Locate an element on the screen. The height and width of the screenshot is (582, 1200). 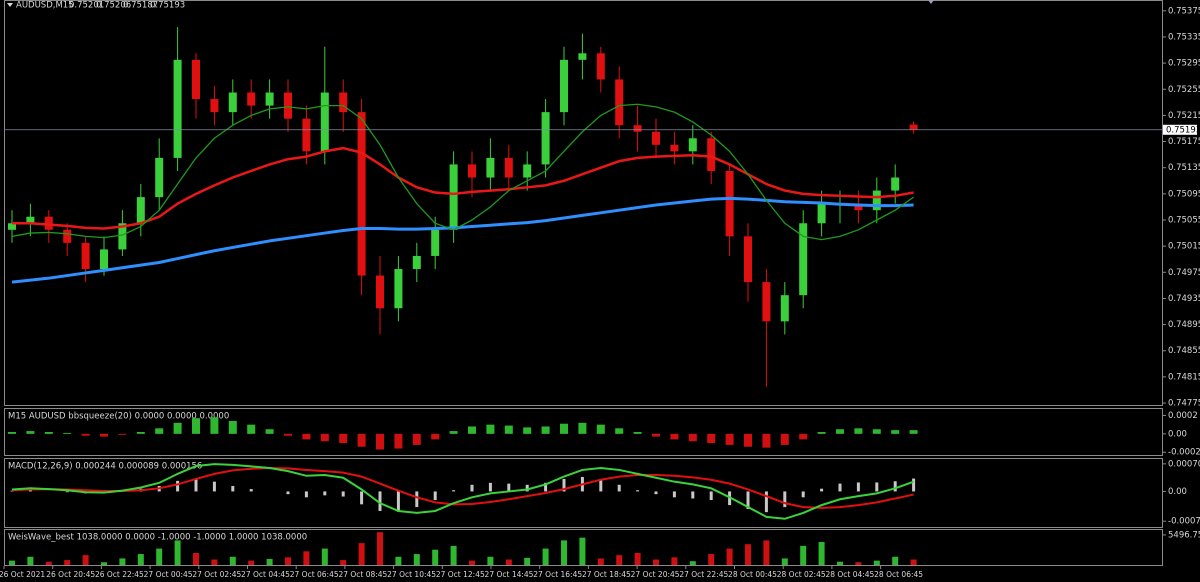
y-tick-label: 0.74855 is located at coordinates (1184, 351).